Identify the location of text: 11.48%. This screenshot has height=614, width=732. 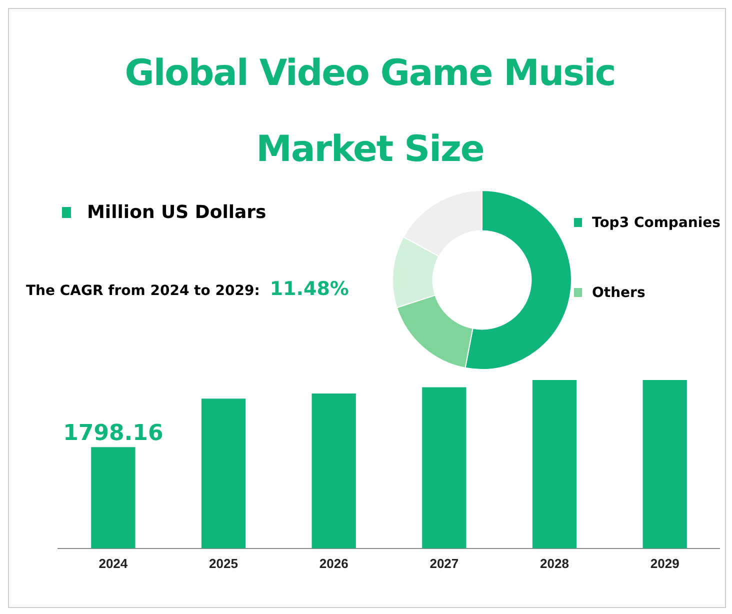
(309, 289).